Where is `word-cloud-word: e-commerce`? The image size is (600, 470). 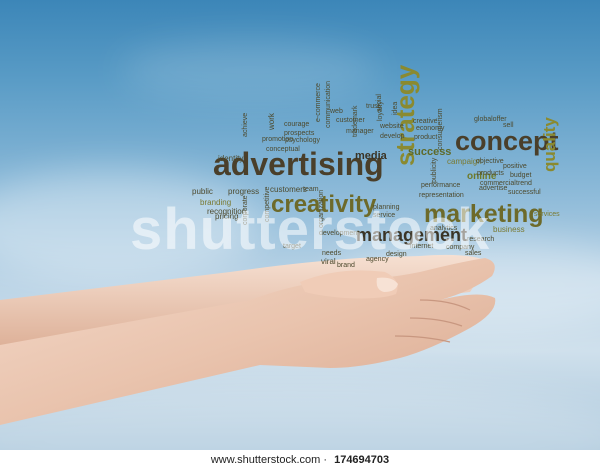
word-cloud-word: e-commerce is located at coordinates (318, 102).